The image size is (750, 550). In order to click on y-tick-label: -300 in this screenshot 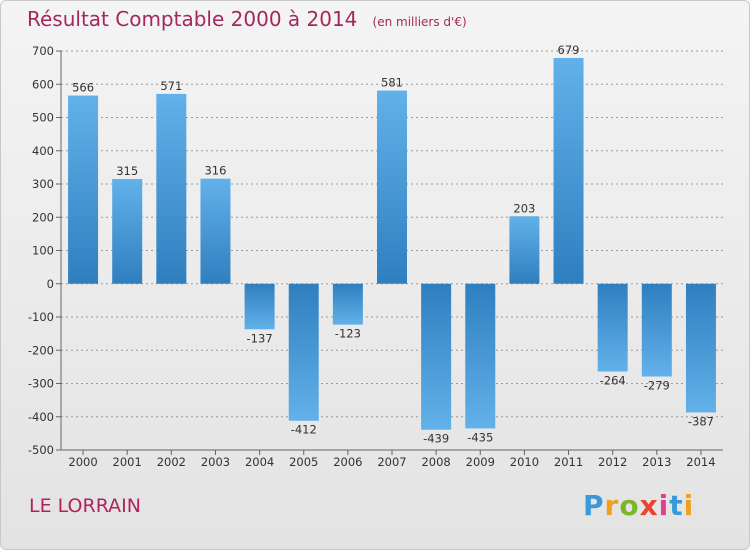, I will do `click(41, 384)`.